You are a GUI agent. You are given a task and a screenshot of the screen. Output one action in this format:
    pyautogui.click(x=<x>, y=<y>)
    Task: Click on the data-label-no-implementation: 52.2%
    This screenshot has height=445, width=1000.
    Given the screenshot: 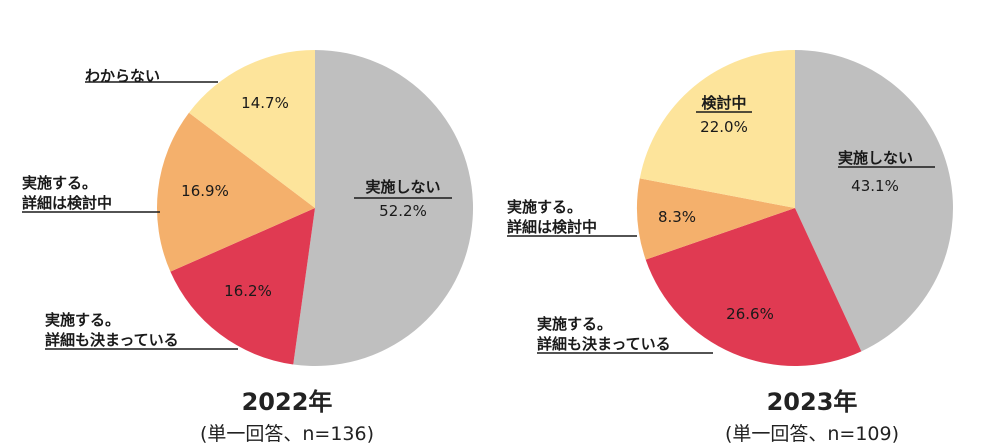 What is the action you would take?
    pyautogui.click(x=403, y=211)
    